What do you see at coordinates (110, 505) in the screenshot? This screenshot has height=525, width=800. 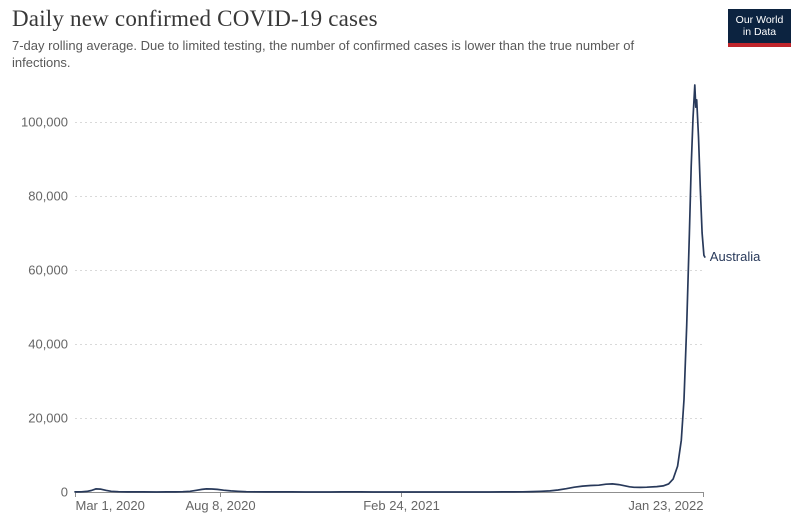 I see `x-tick-label: Mar 1, 2020` at bounding box center [110, 505].